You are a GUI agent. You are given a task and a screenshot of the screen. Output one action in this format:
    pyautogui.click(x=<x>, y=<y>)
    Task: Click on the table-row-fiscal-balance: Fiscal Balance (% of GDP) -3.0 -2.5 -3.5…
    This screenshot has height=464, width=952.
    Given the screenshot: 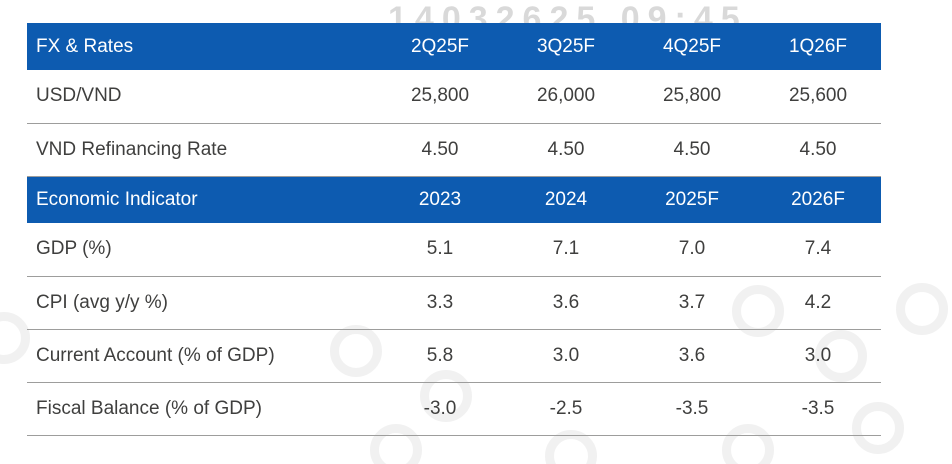 What is the action you would take?
    pyautogui.click(x=454, y=409)
    